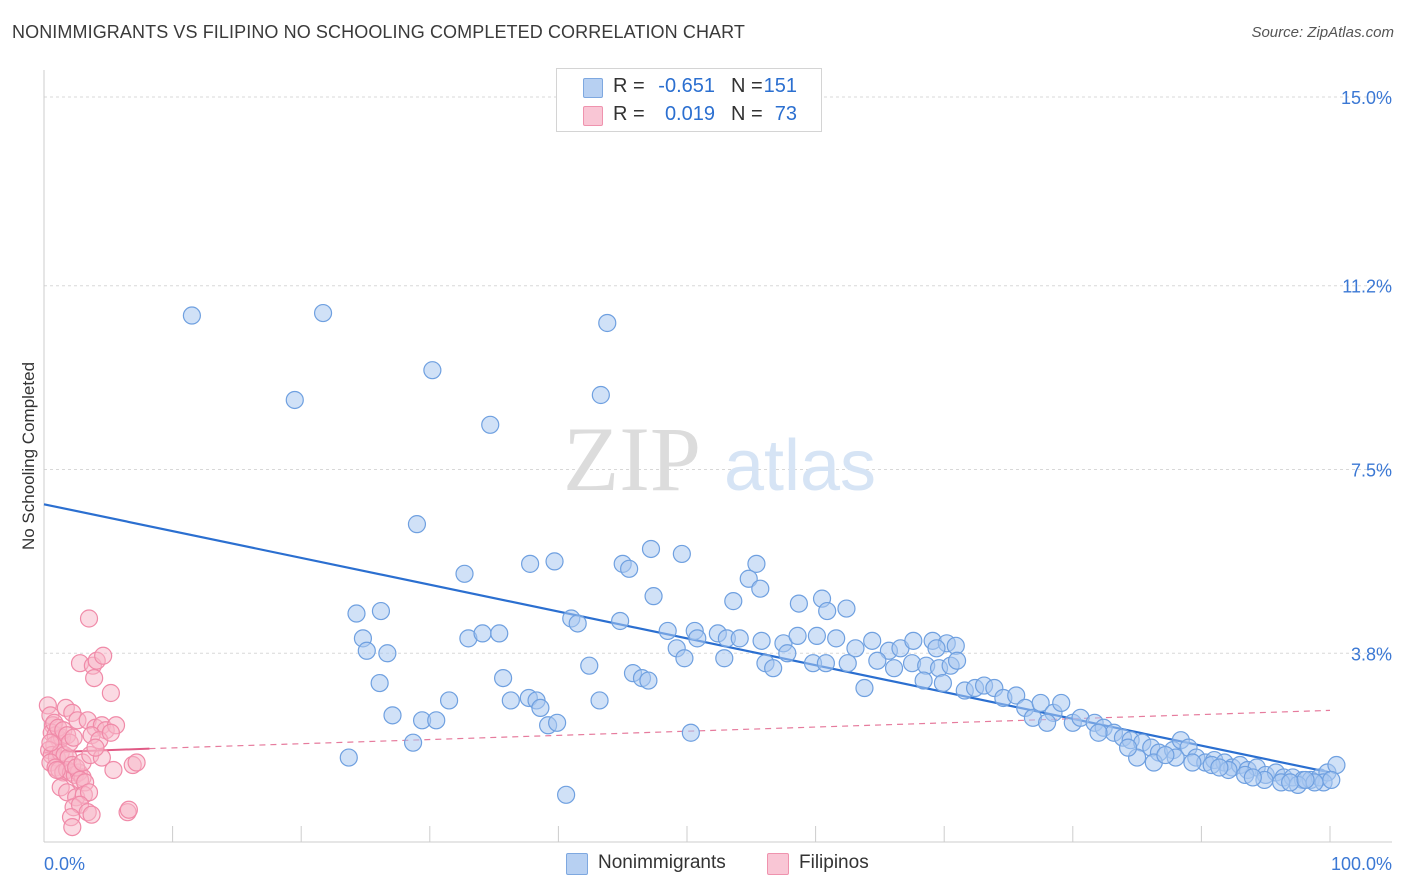 The image size is (1406, 892). What do you see at coordinates (1361, 864) in the screenshot?
I see `x-tick-label-max: 100.0%` at bounding box center [1361, 864].